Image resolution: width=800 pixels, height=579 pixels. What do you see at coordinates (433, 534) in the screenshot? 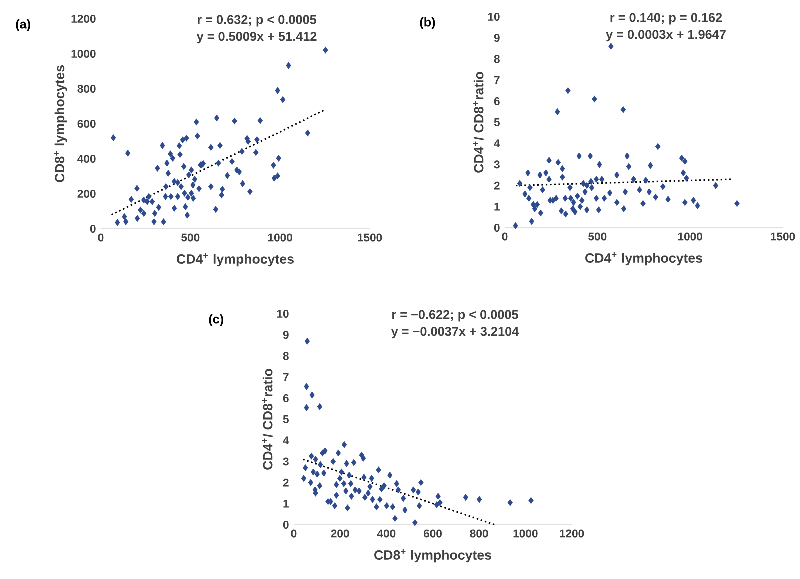
I see `x-tick-label: 600` at bounding box center [433, 534].